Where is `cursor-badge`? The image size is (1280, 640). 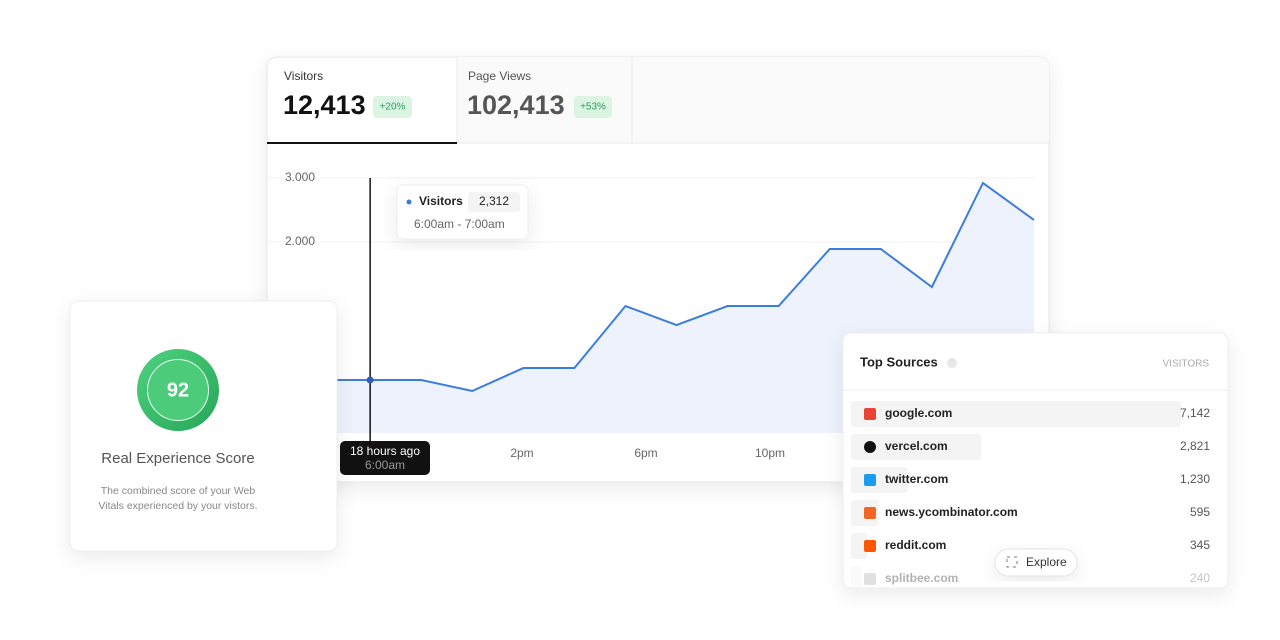
cursor-badge is located at coordinates (385, 458).